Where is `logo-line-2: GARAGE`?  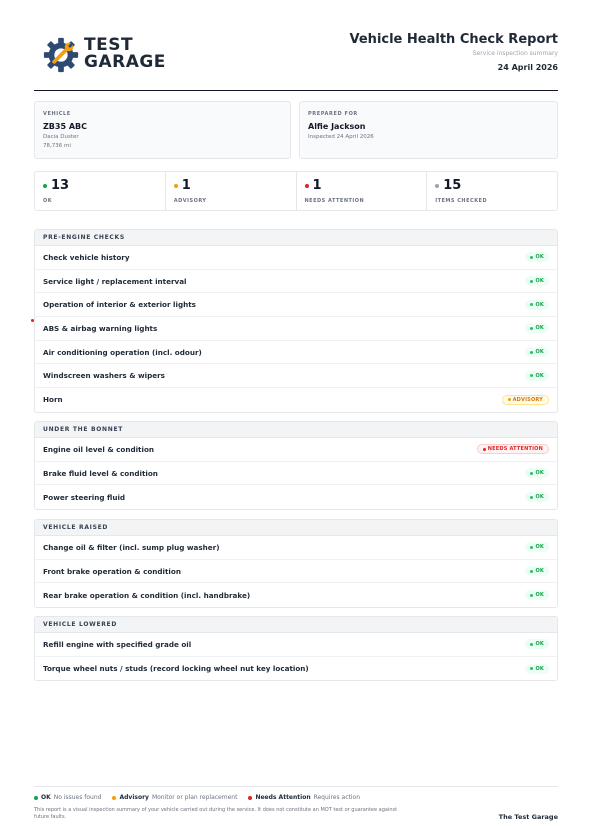
logo-line-2: GARAGE is located at coordinates (125, 62).